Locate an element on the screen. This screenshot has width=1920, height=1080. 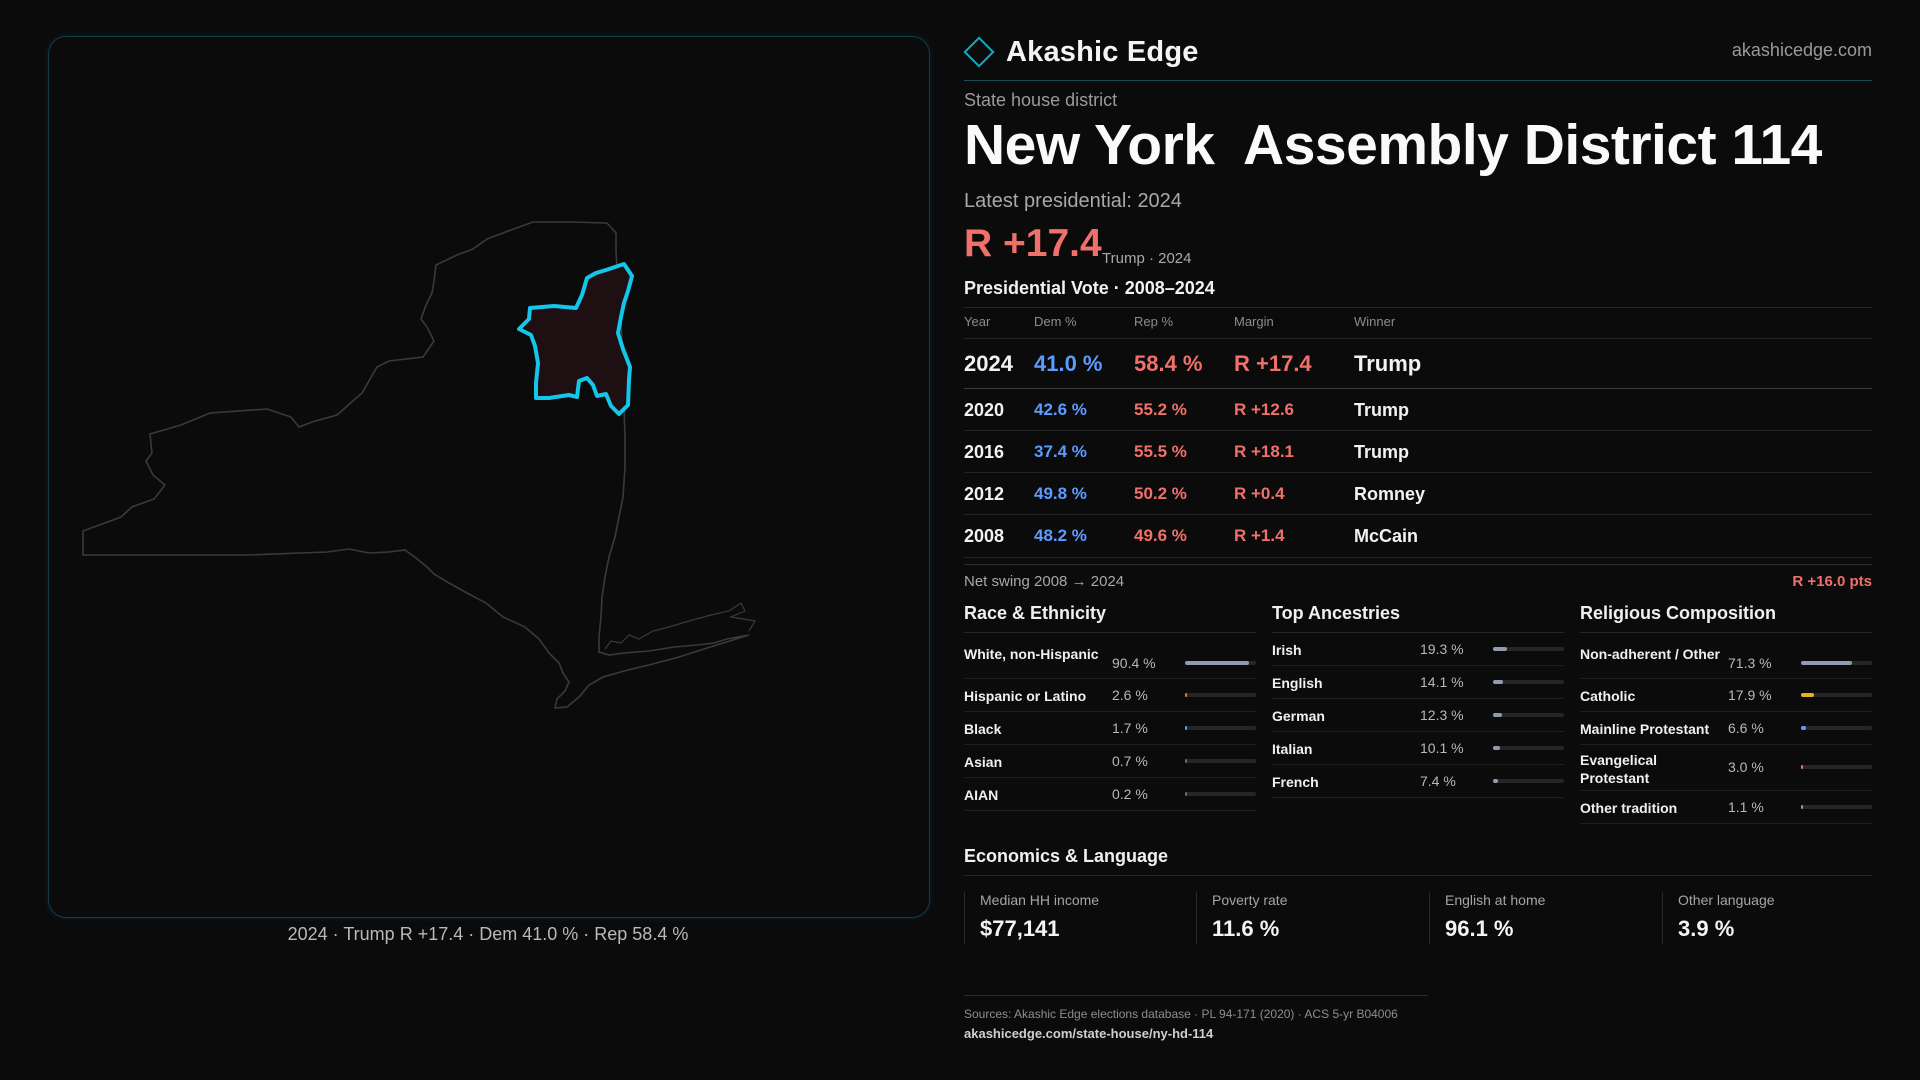
stat-label: Other language is located at coordinates (1726, 900).